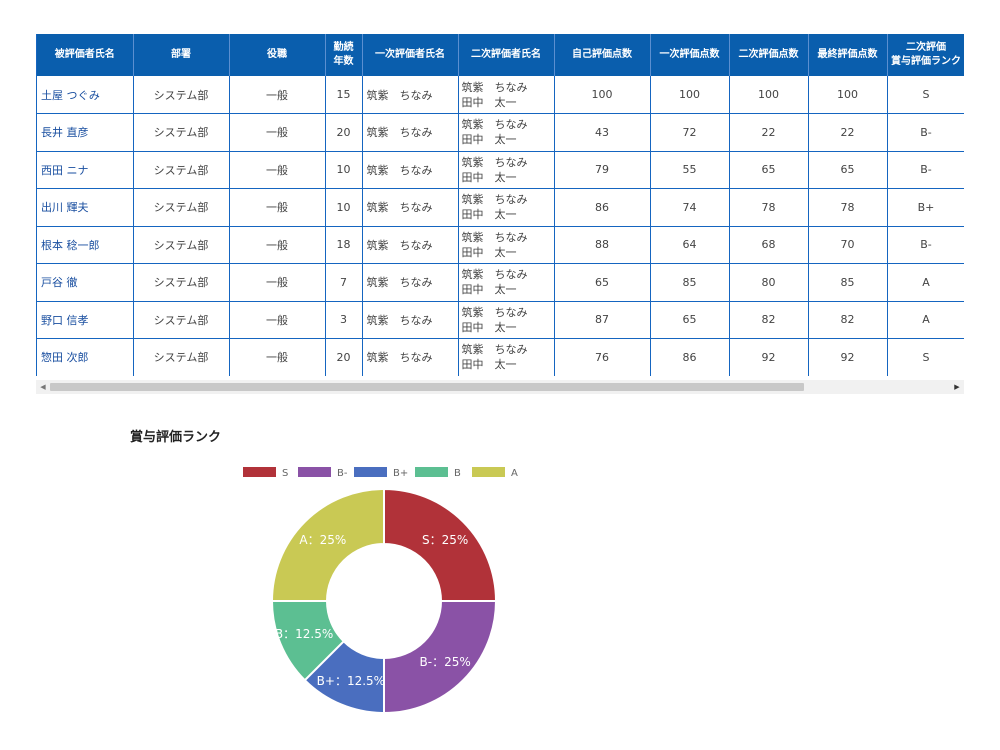 The image size is (1000, 750). Describe the element at coordinates (769, 357) in the screenshot. I see `second-score-cell: 92` at that location.